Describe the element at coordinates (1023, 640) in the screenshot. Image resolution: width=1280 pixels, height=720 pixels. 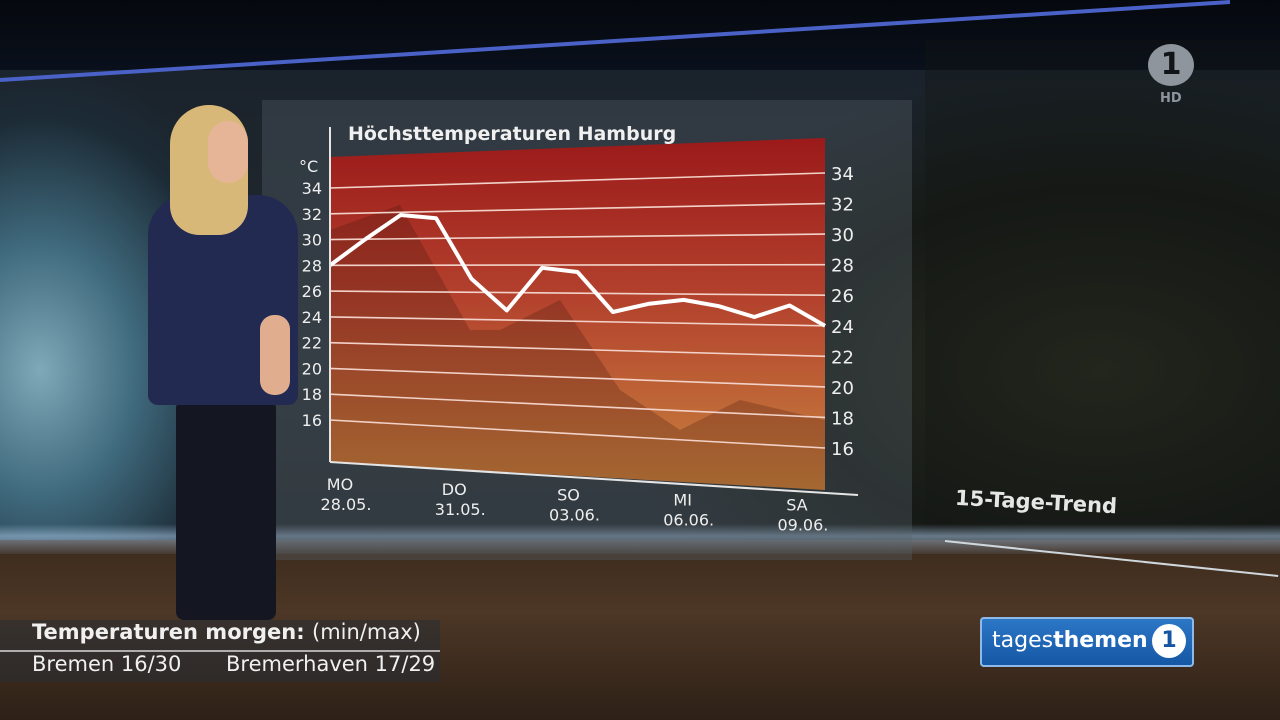
I see `show-name-light: tages` at that location.